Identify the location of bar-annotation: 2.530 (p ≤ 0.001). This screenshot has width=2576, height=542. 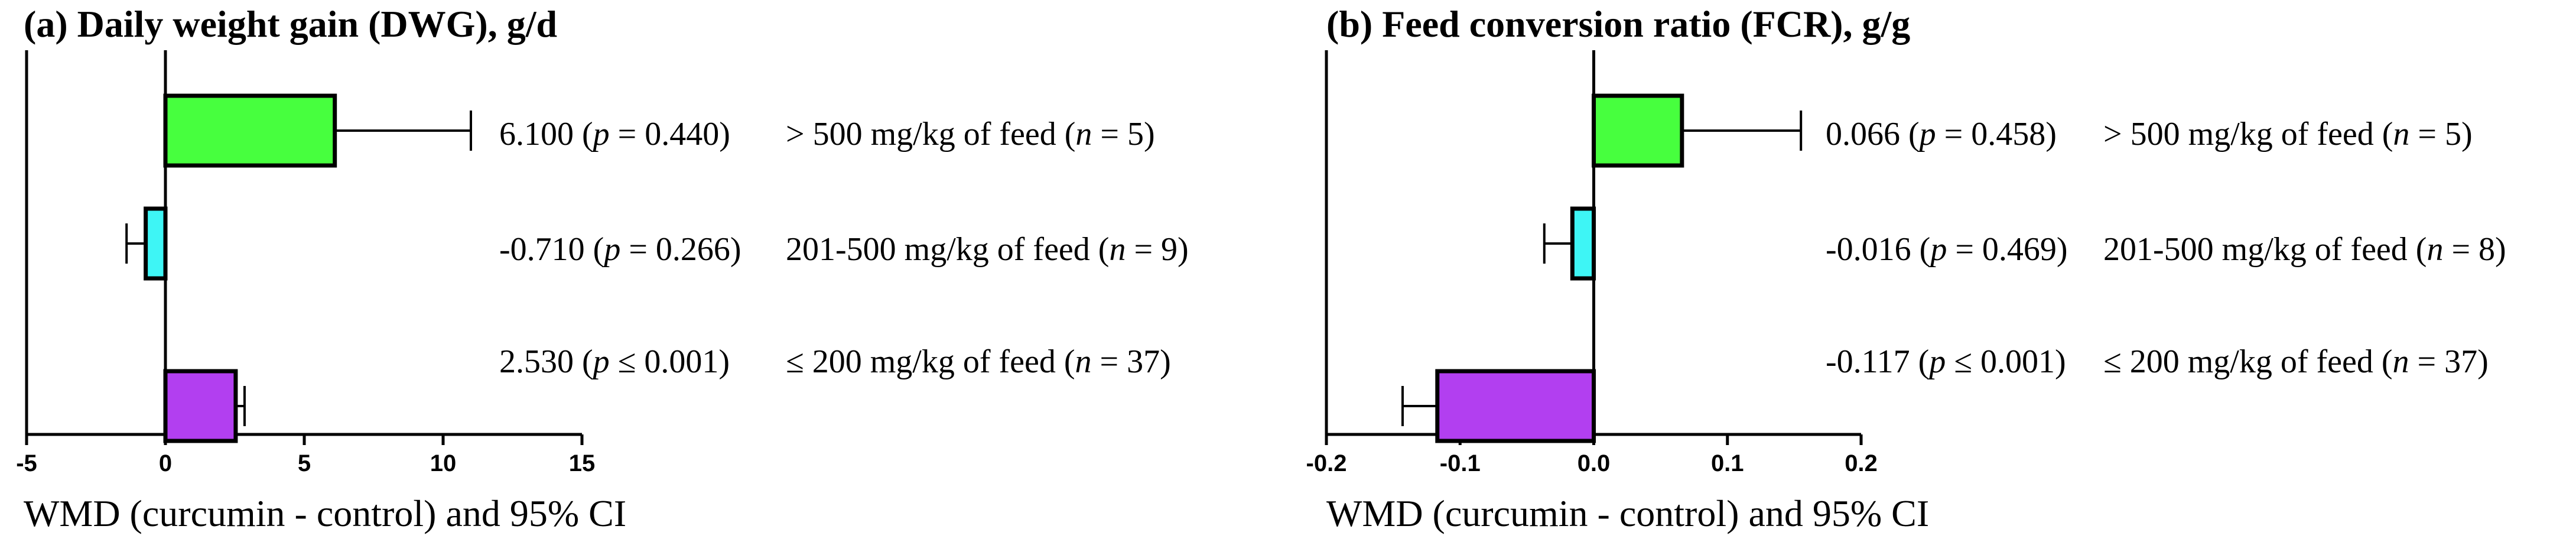
(615, 362).